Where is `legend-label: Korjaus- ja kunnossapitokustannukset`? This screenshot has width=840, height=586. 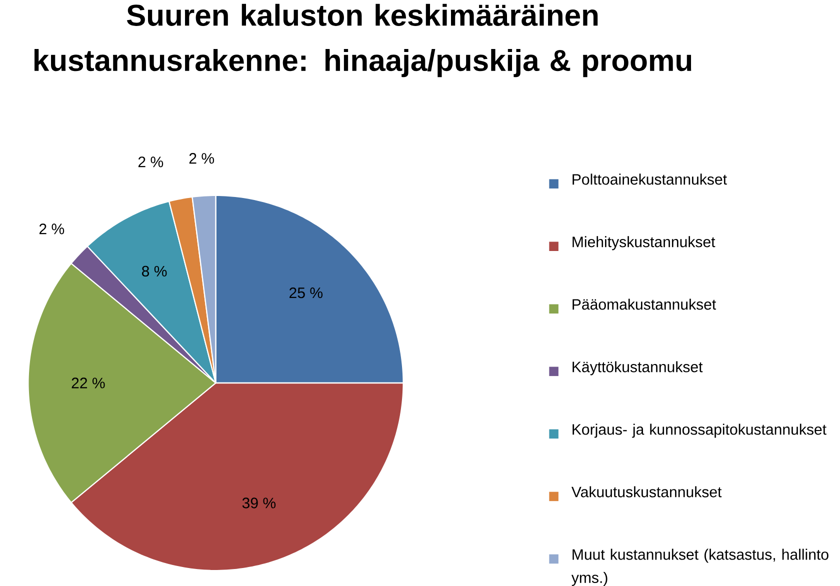
legend-label: Korjaus- ja kunnossapitokustannukset is located at coordinates (699, 431).